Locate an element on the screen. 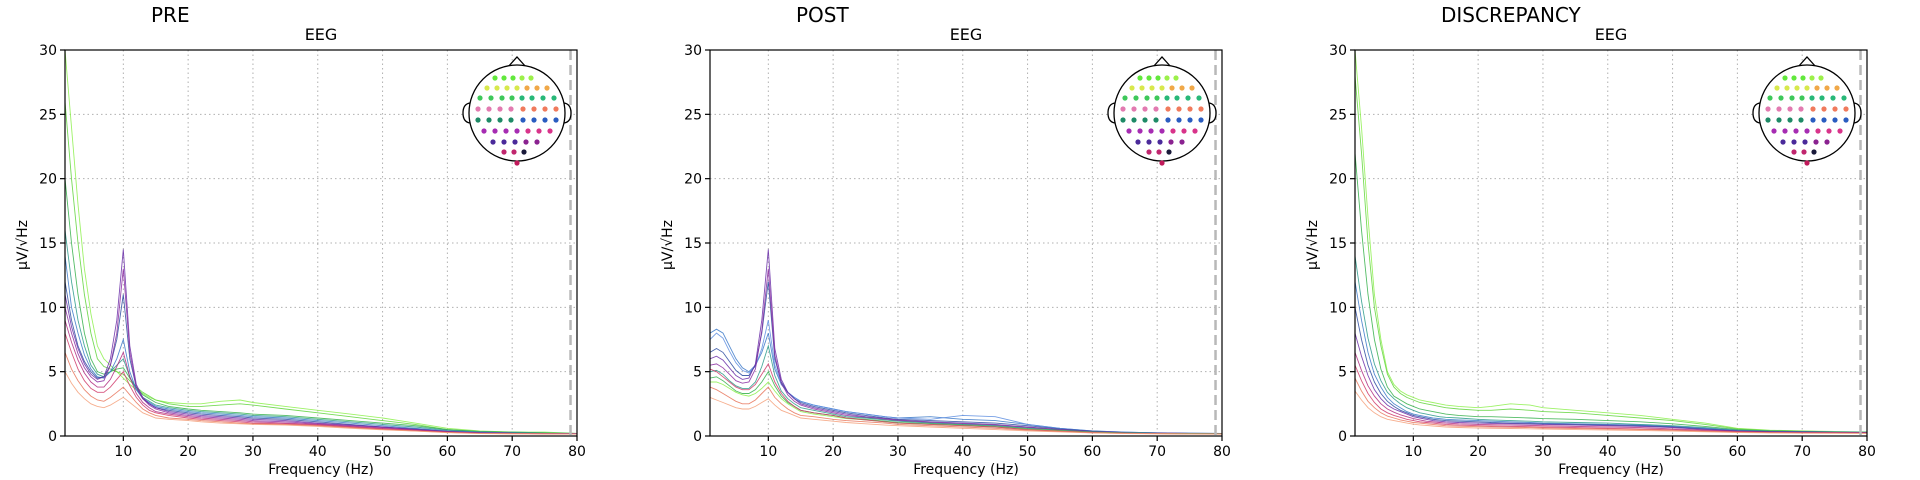 The width and height of the screenshot is (1920, 480). y-tick-label: 15 is located at coordinates (1338, 244).